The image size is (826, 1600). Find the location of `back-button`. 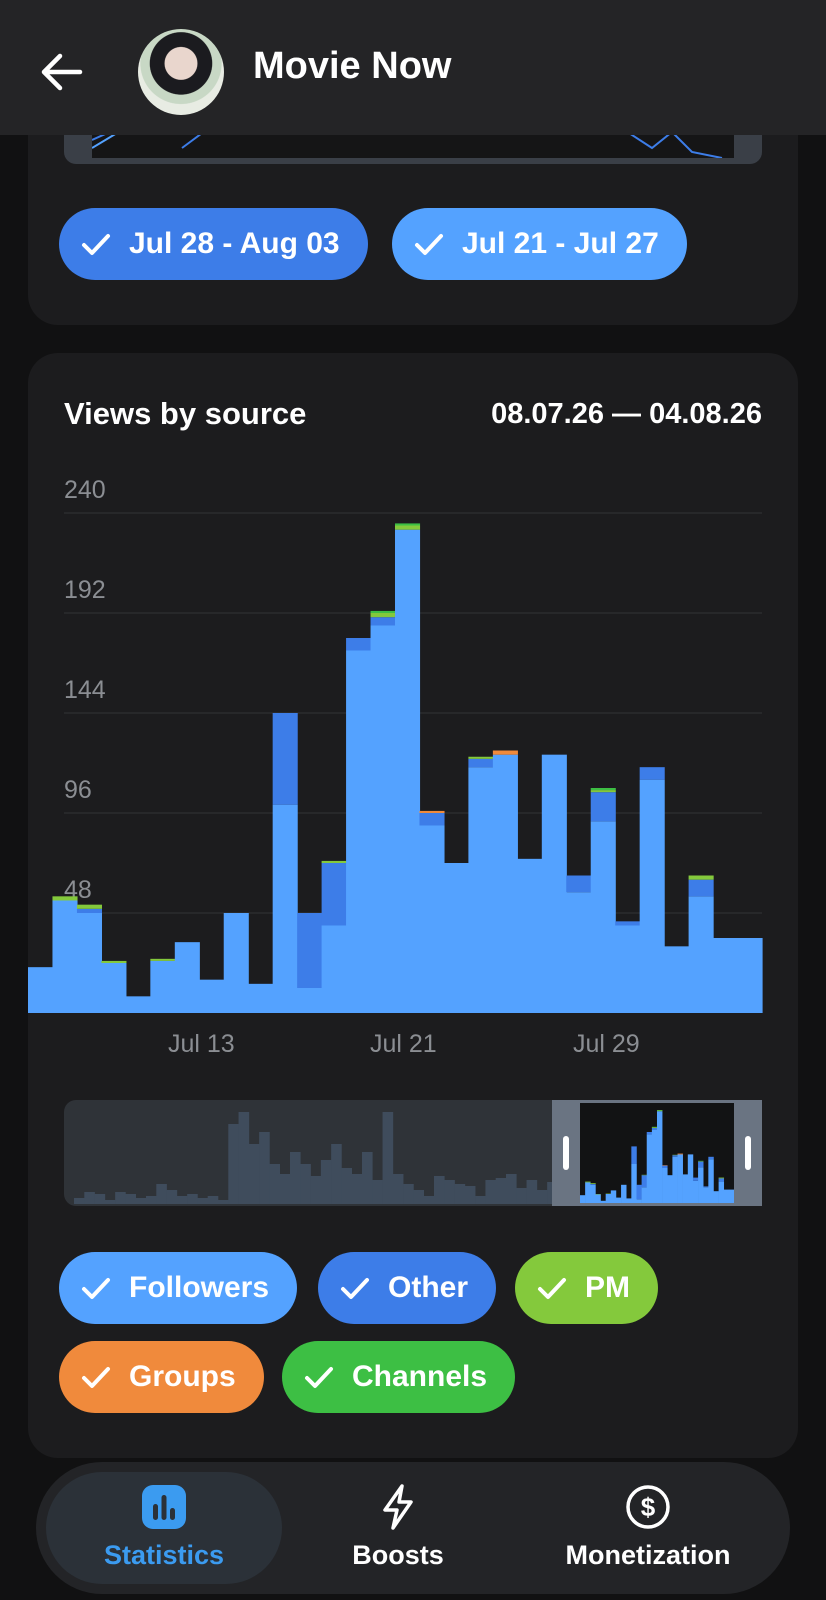

back-button is located at coordinates (63, 72).